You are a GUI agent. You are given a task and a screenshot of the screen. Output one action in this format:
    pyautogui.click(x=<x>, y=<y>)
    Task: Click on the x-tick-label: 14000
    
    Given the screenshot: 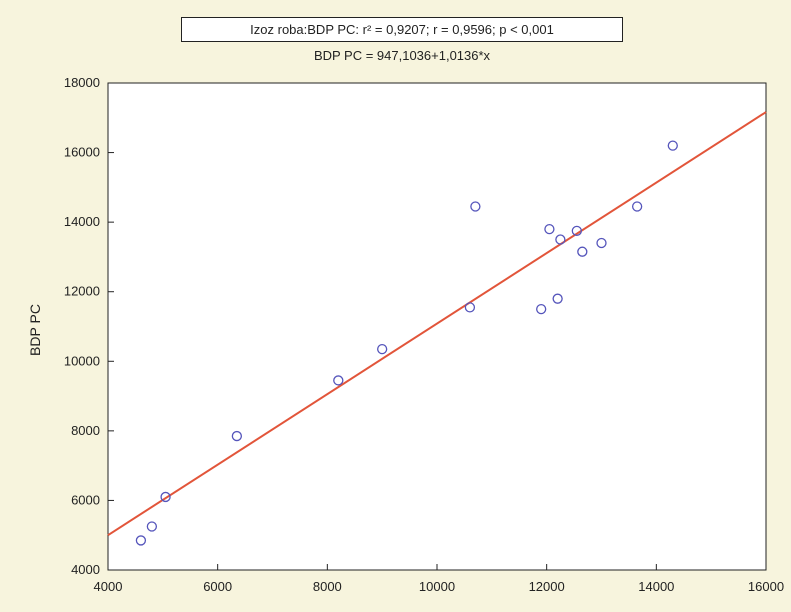 What is the action you would take?
    pyautogui.click(x=656, y=586)
    